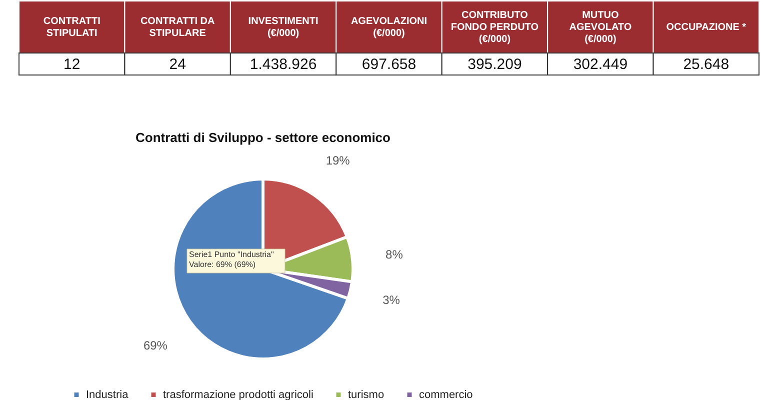  I want to click on category-label: CONTRATTI DA STIPULARE, so click(177, 27).